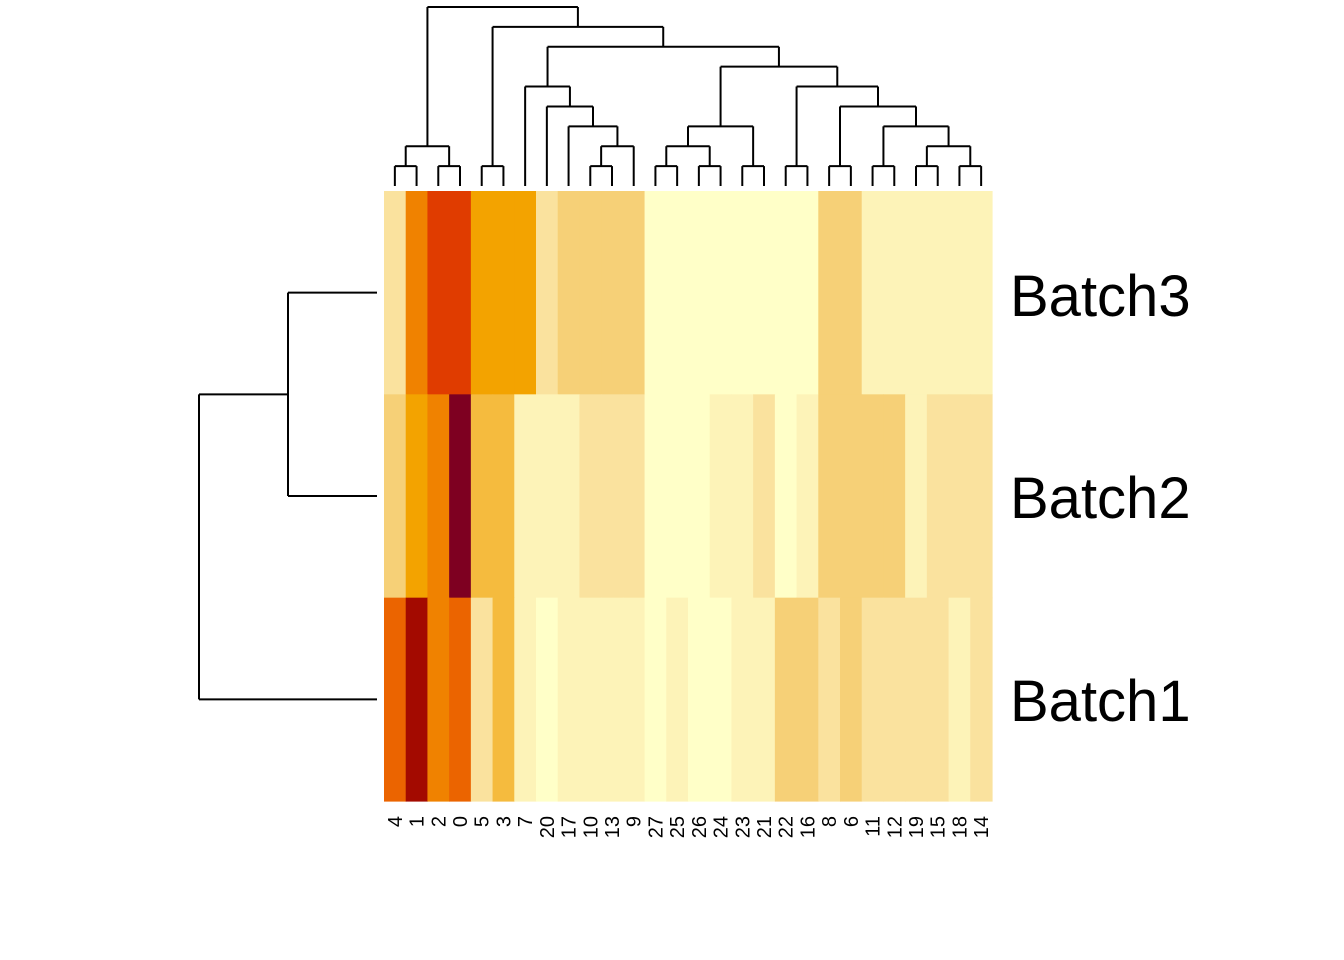 The height and width of the screenshot is (960, 1344). I want to click on column-label: 9, so click(635, 821).